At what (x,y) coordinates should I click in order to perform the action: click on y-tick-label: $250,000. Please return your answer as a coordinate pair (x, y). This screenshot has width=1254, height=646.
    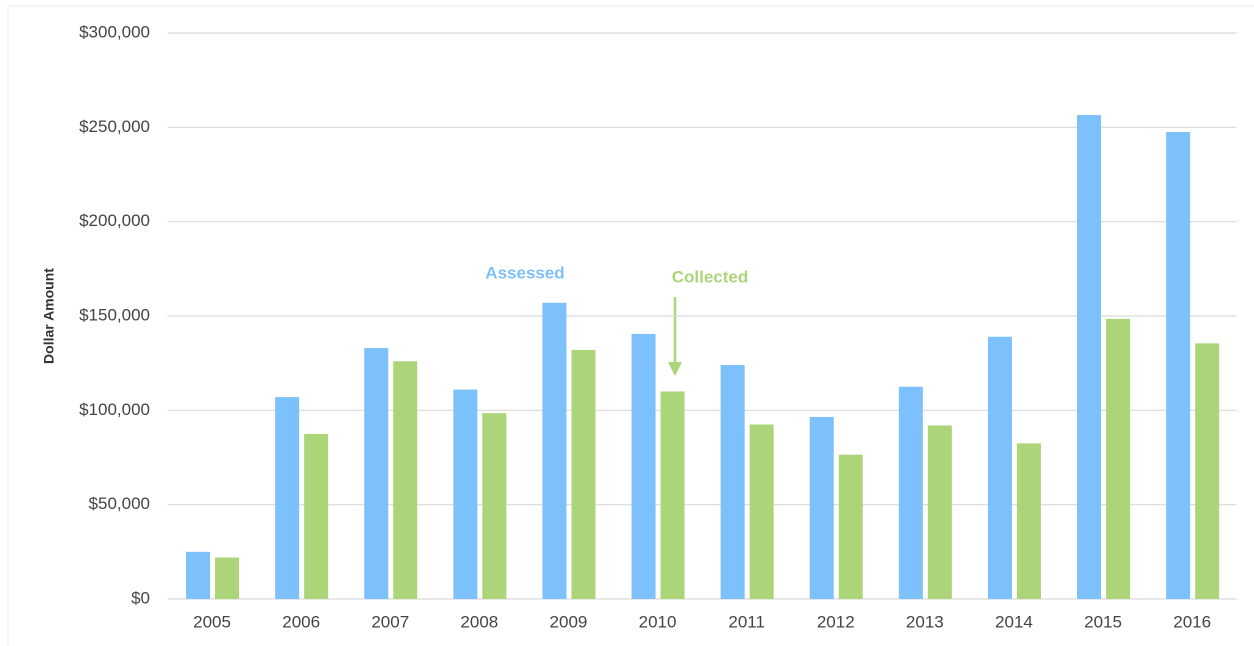
    Looking at the image, I should click on (114, 126).